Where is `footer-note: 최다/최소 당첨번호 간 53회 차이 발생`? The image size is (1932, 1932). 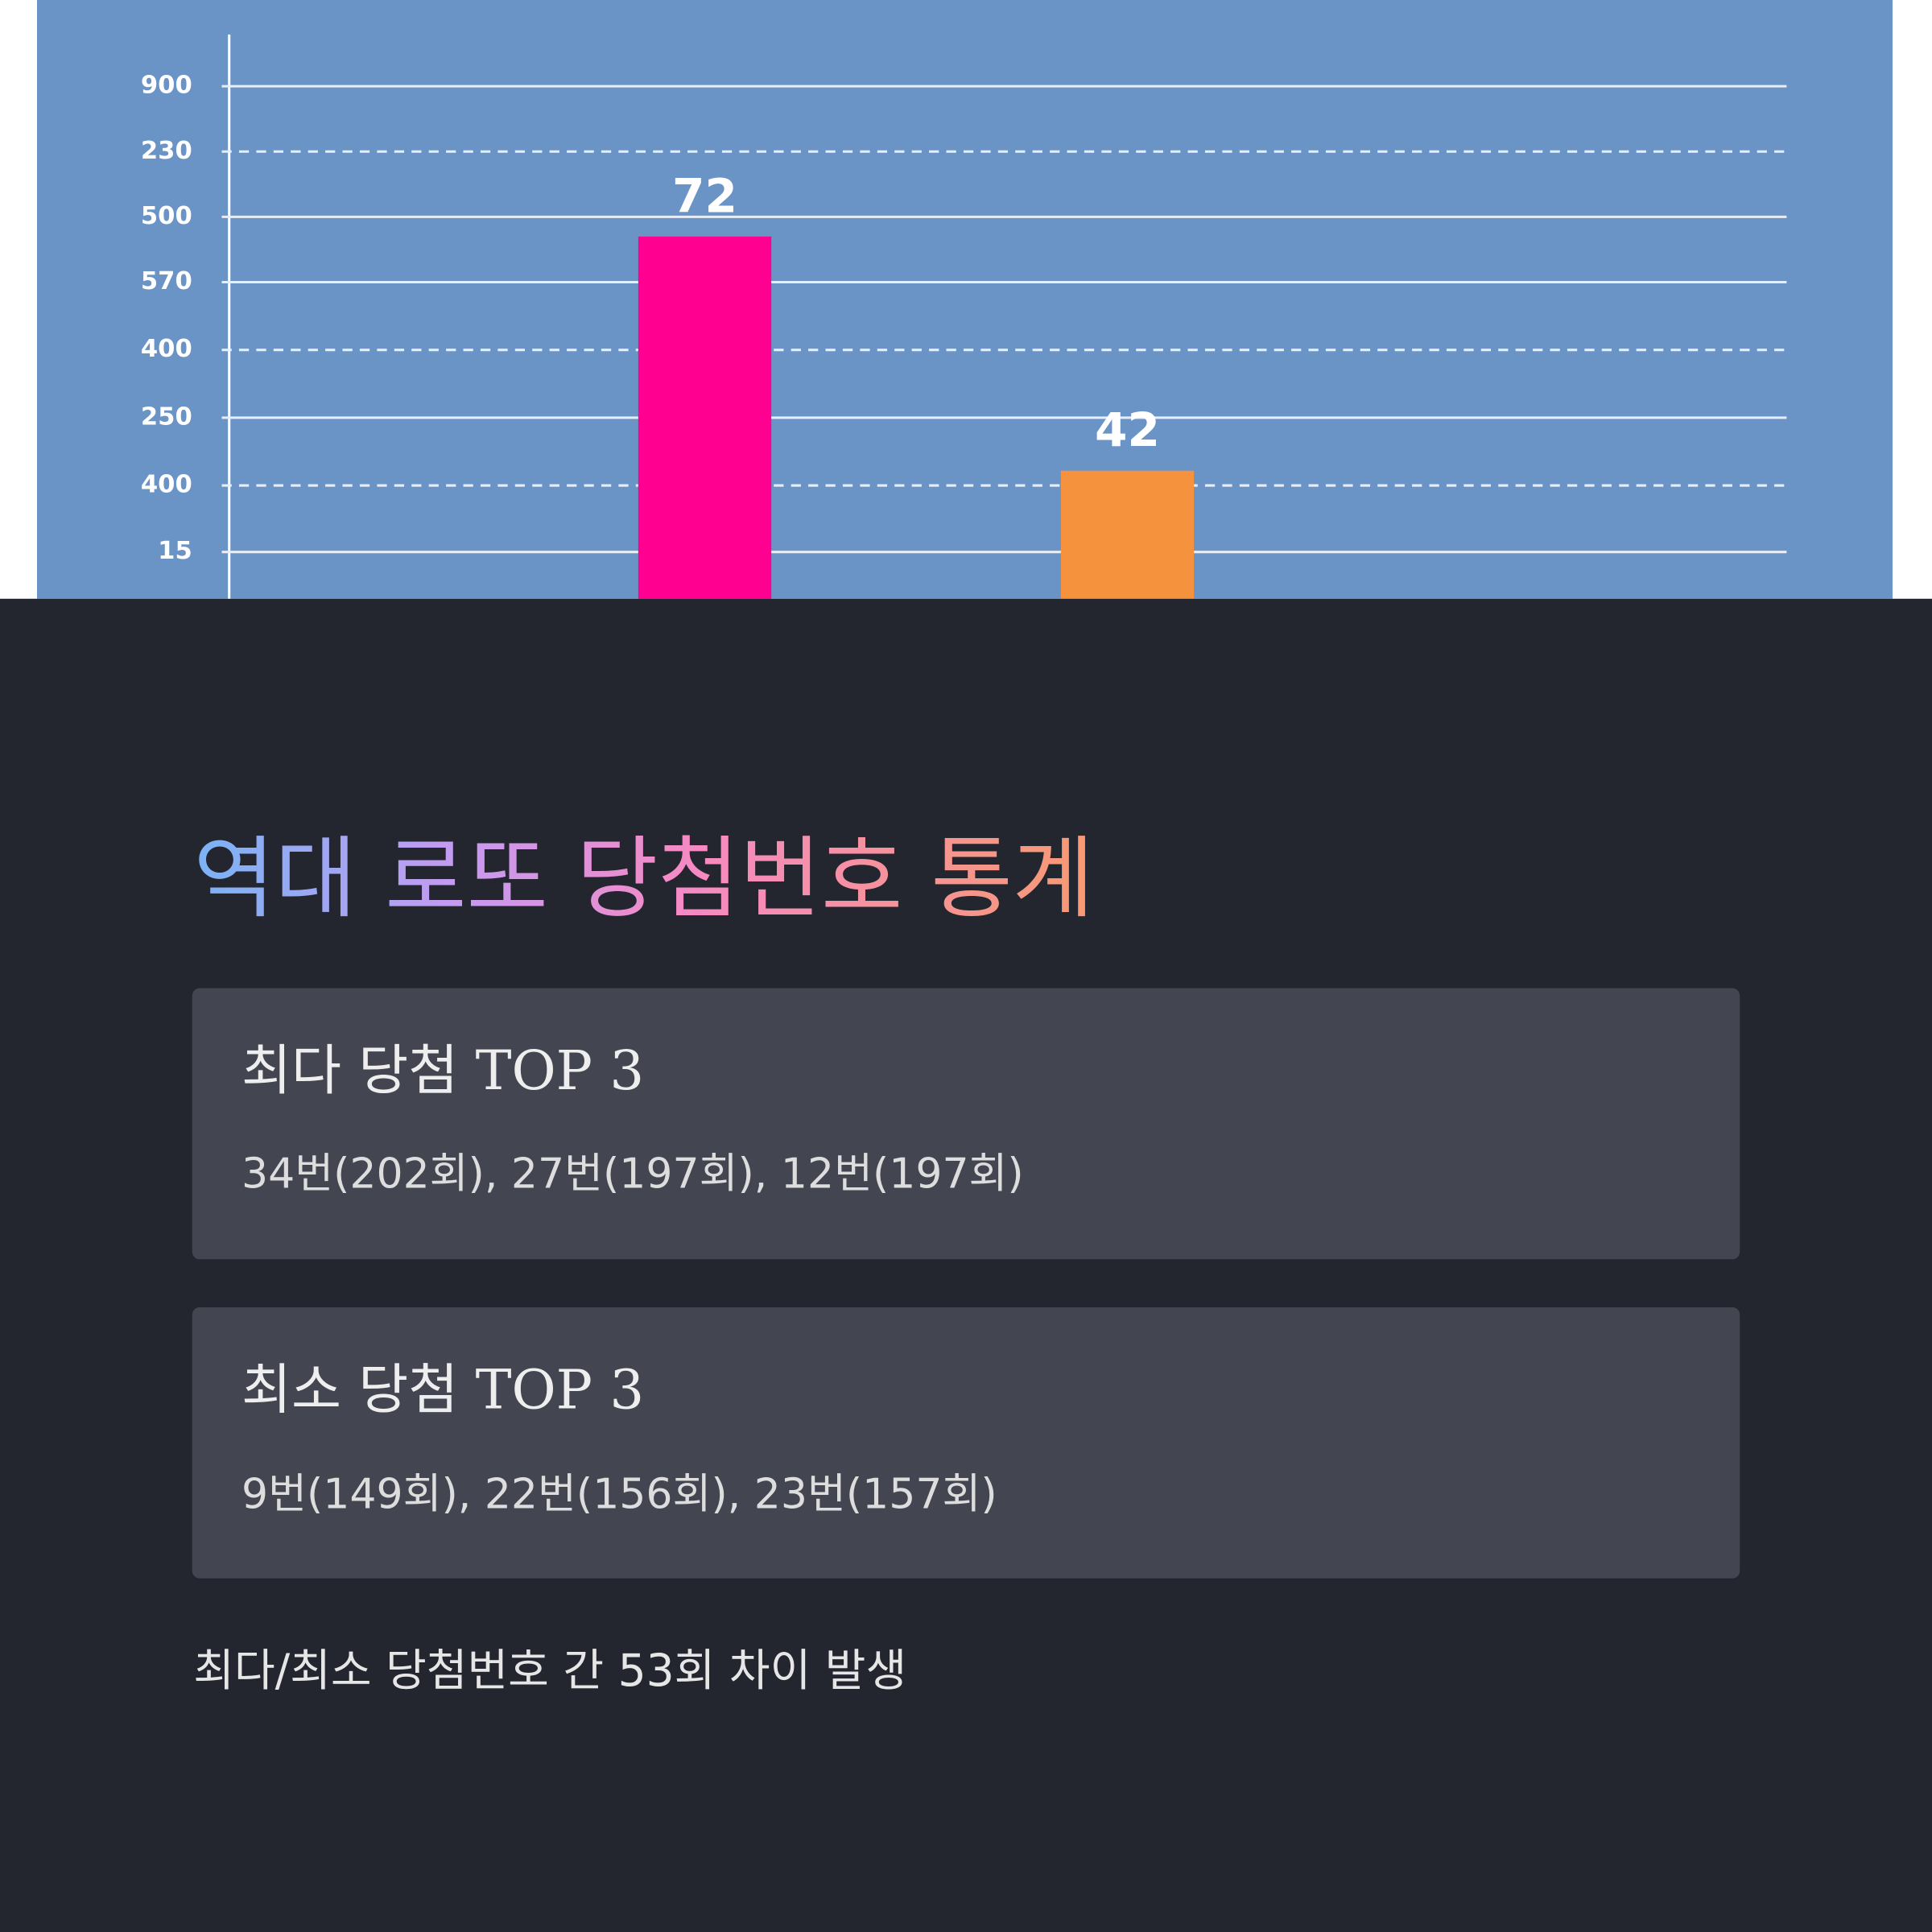 footer-note: 최다/최소 당첨번호 간 53회 차이 발생 is located at coordinates (549, 1670).